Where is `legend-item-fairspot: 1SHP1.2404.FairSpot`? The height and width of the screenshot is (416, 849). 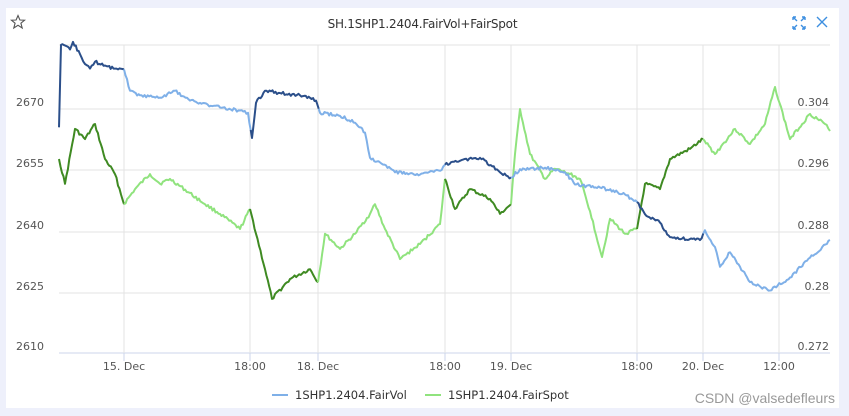
legend-item-fairspot: 1SHP1.2404.FairSpot is located at coordinates (497, 395).